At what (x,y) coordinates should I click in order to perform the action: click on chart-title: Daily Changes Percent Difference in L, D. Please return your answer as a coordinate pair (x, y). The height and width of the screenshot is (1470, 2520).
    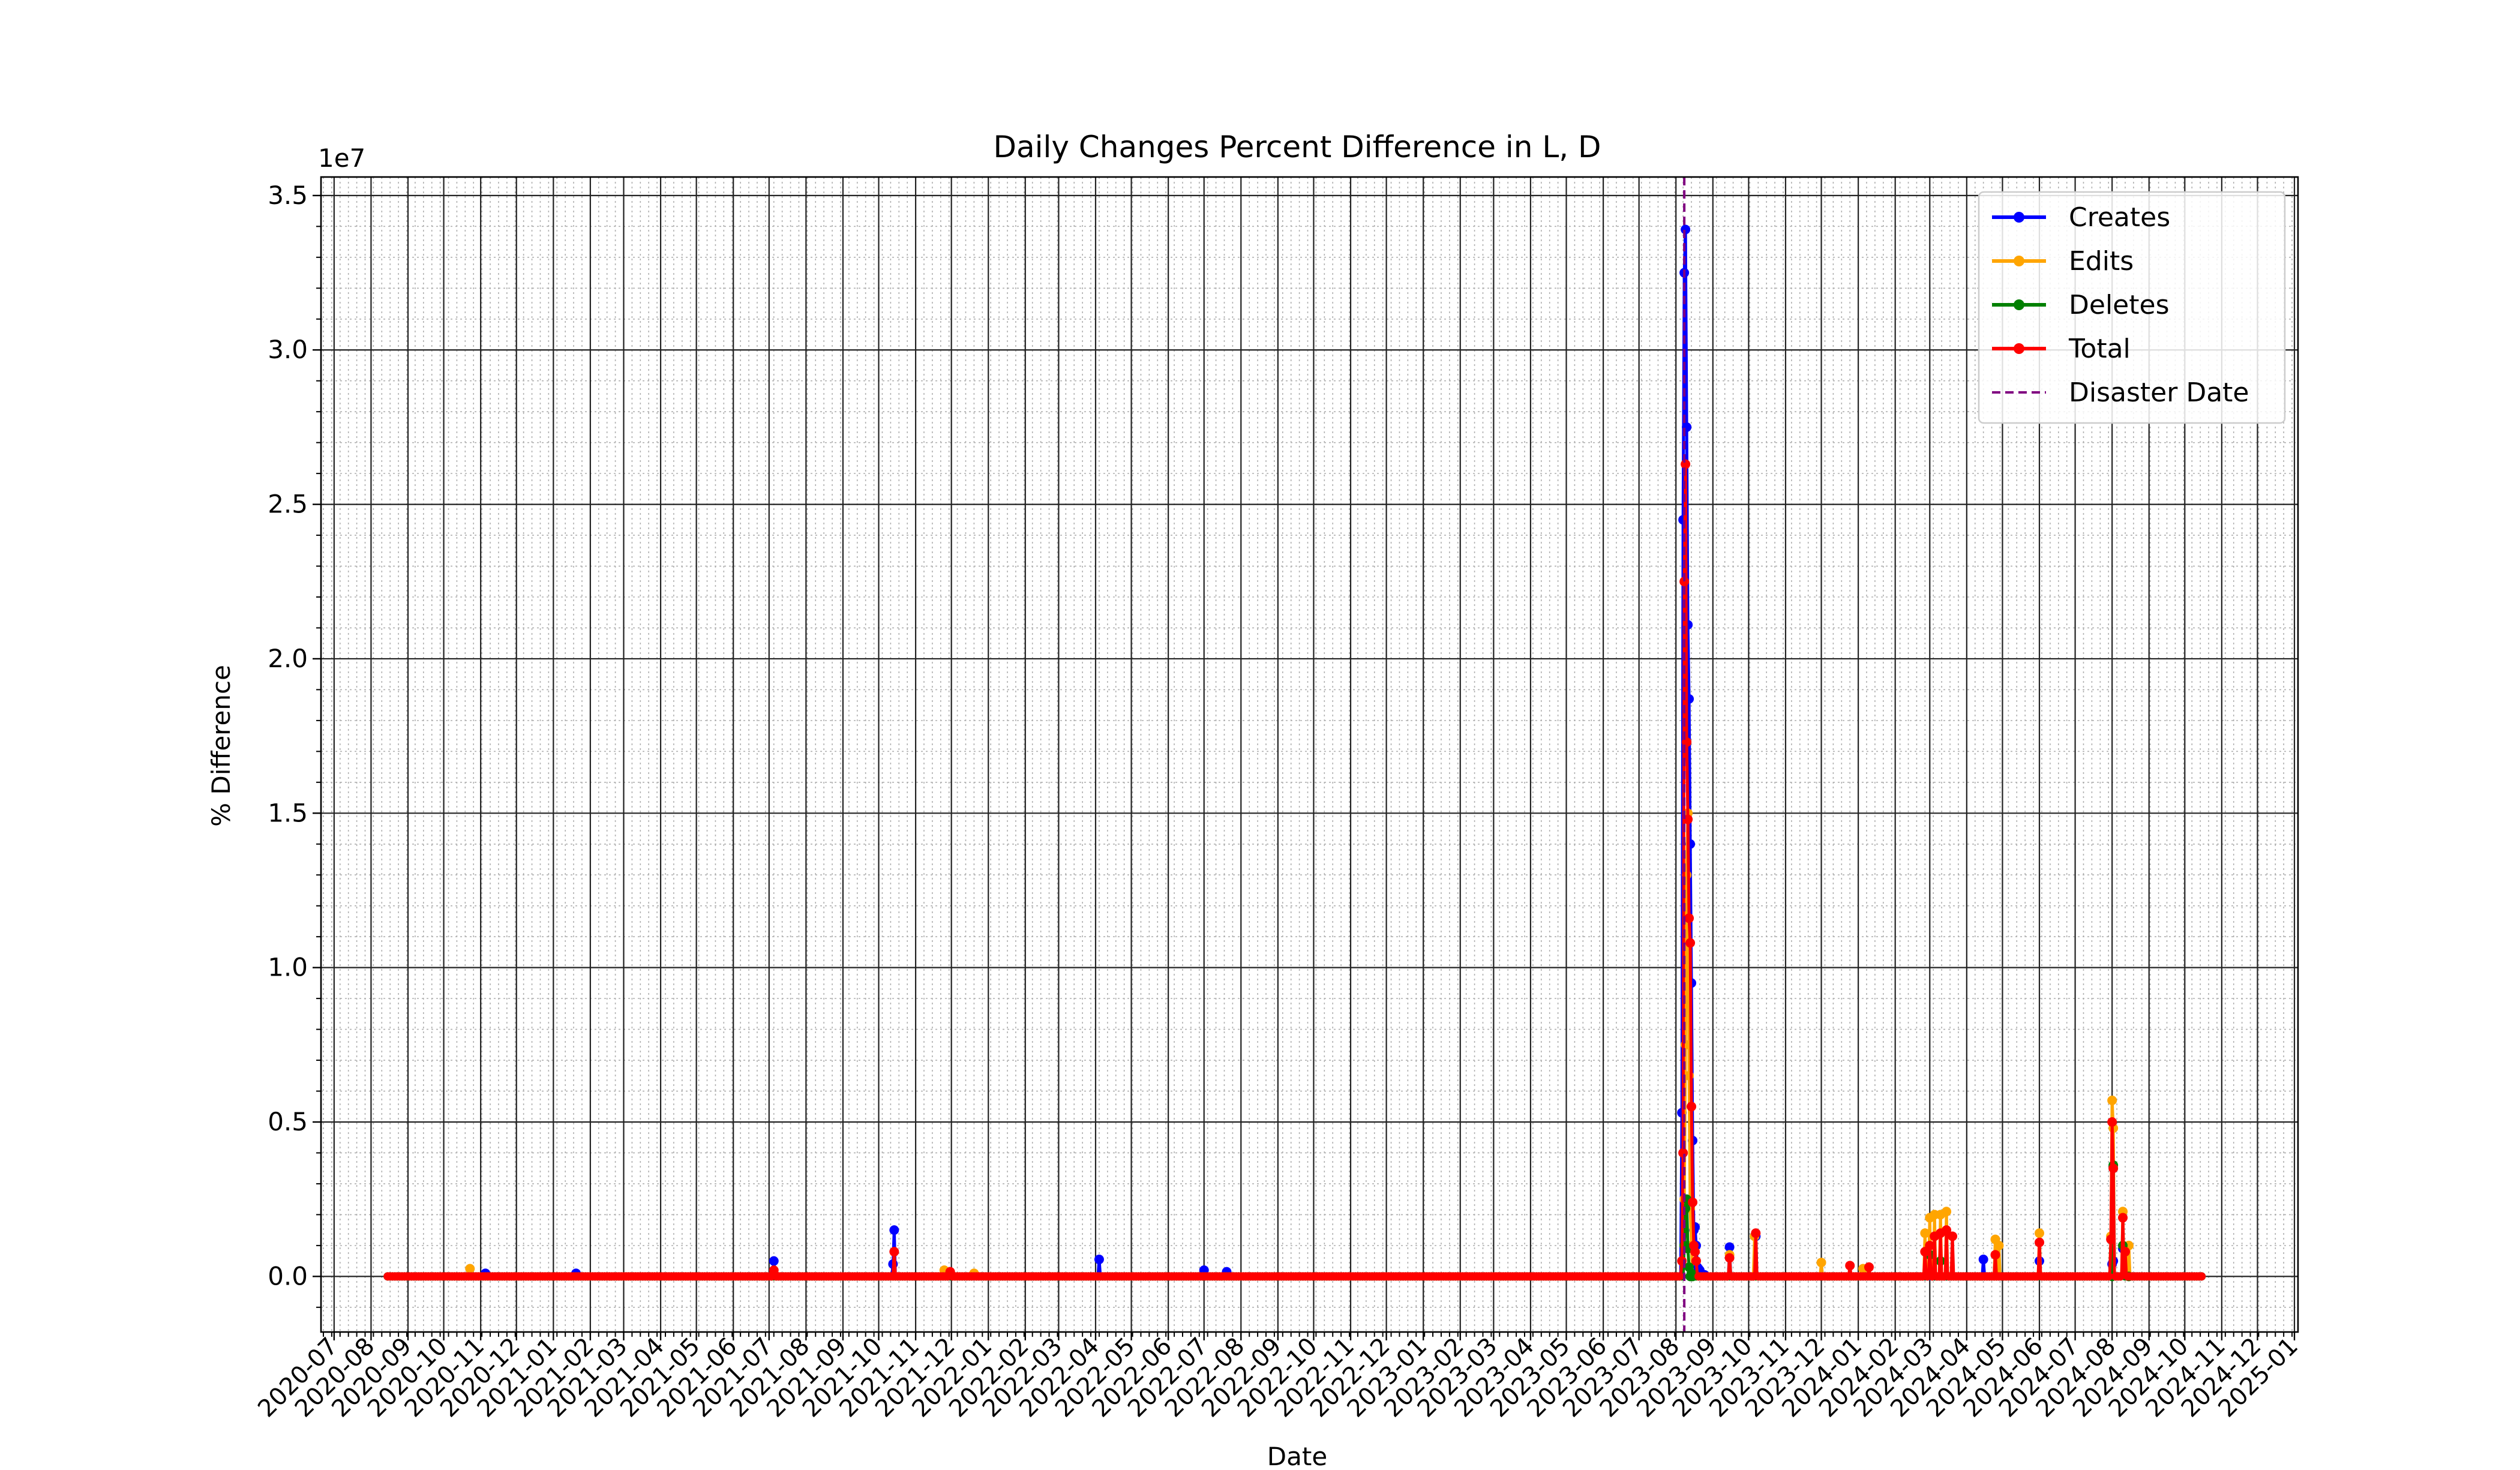
    Looking at the image, I should click on (1297, 147).